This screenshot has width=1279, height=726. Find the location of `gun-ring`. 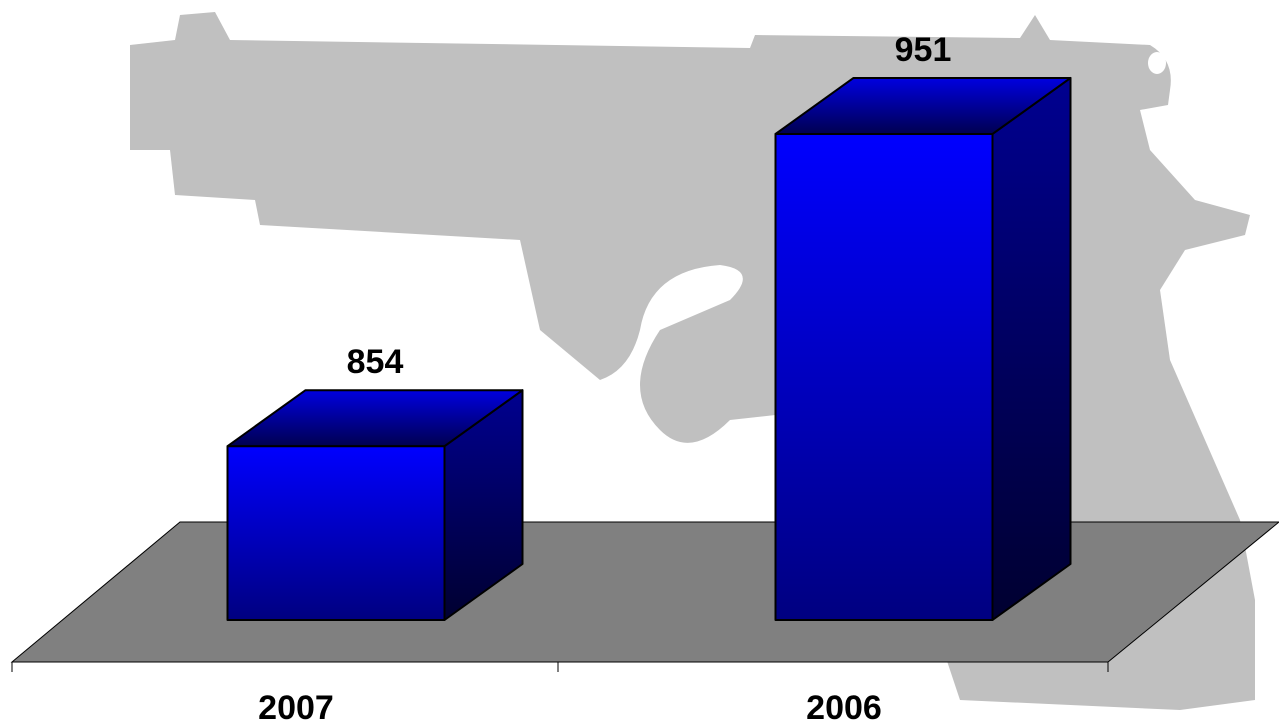

gun-ring is located at coordinates (1157, 63).